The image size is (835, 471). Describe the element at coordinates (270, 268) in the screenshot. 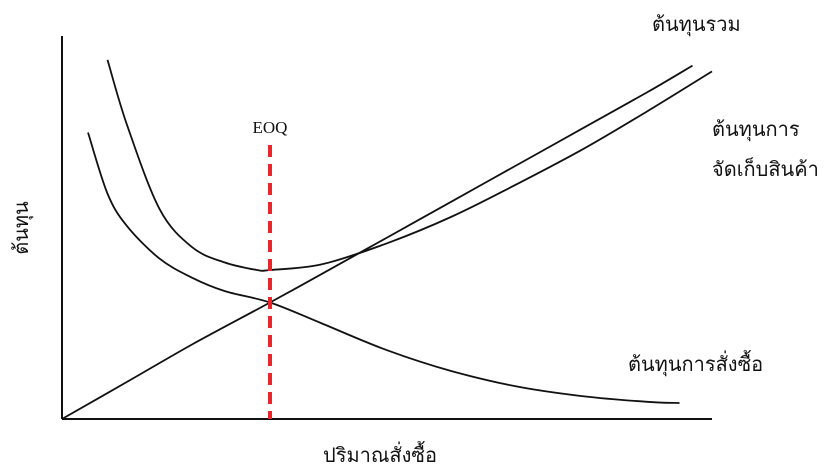

I see `annotation-layer: EOQ` at that location.